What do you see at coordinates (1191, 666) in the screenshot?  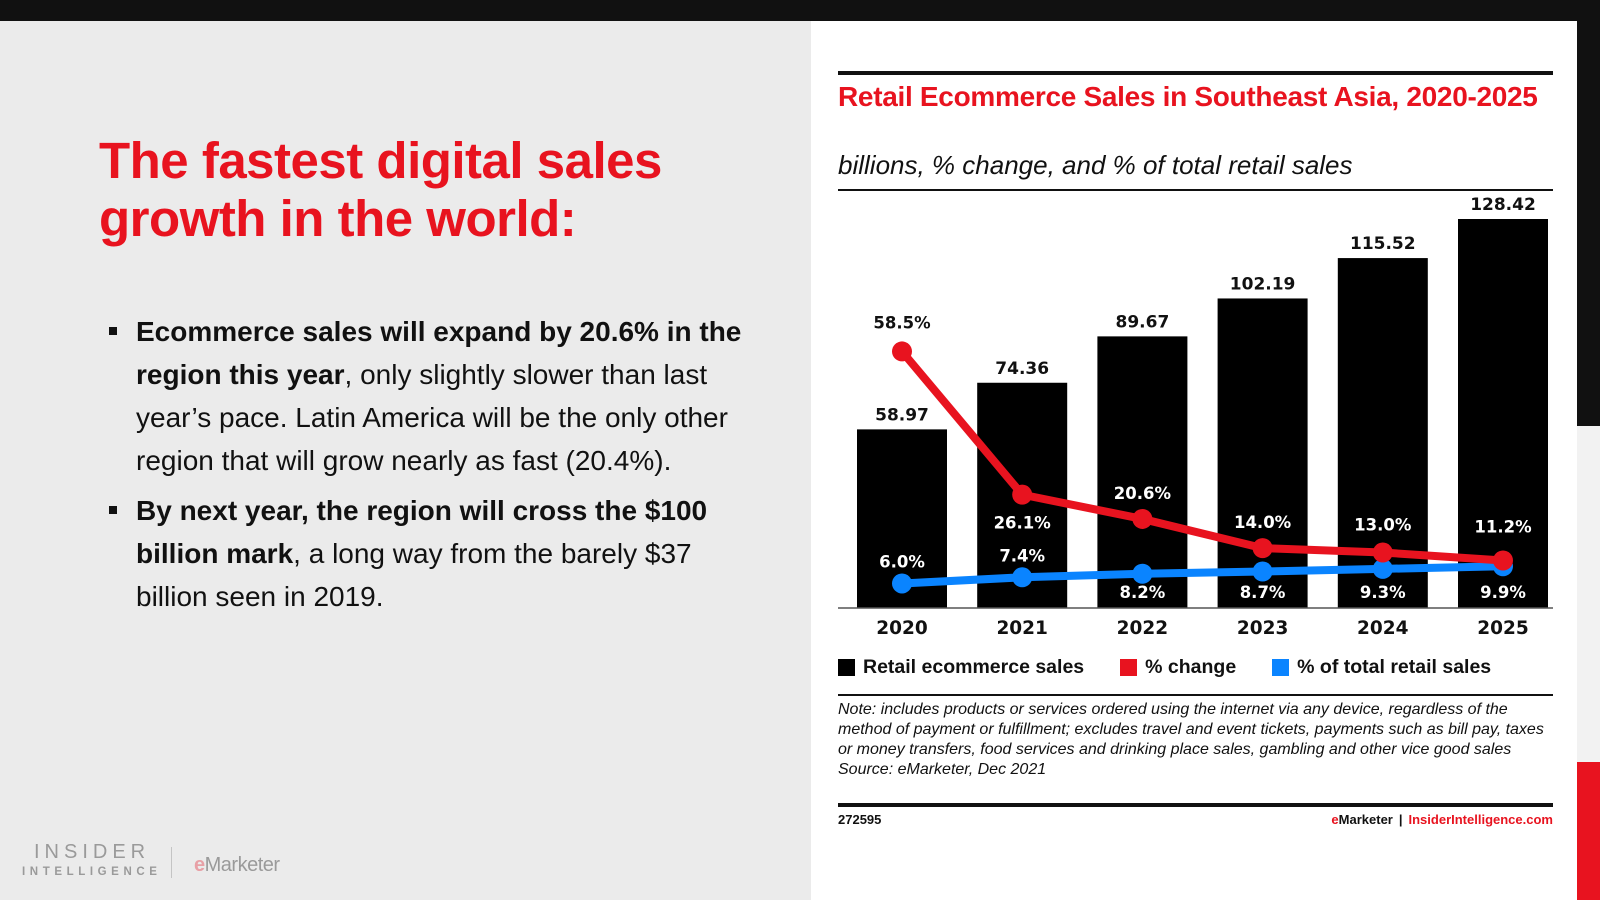 I see `legend-label: % change` at bounding box center [1191, 666].